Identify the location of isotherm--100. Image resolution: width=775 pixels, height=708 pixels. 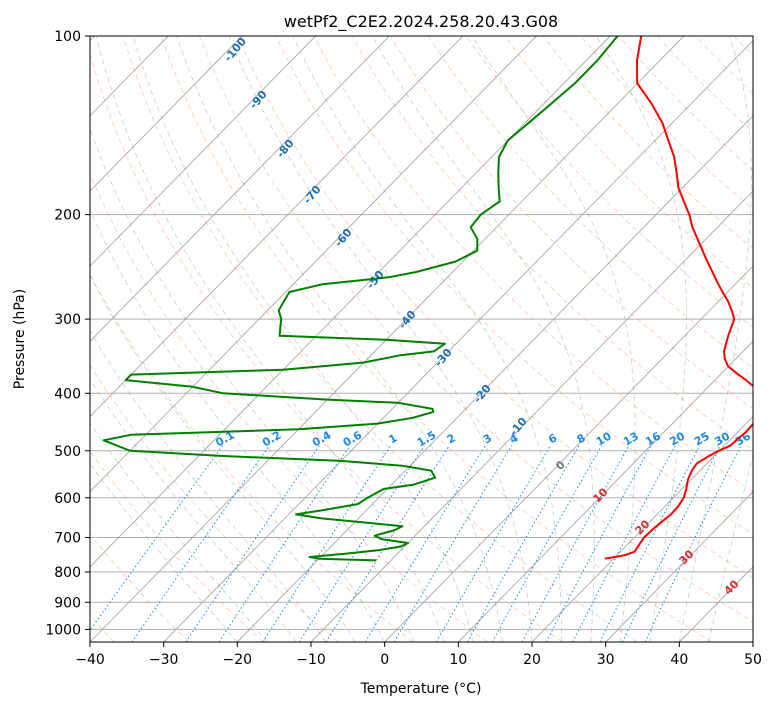
(166, 114).